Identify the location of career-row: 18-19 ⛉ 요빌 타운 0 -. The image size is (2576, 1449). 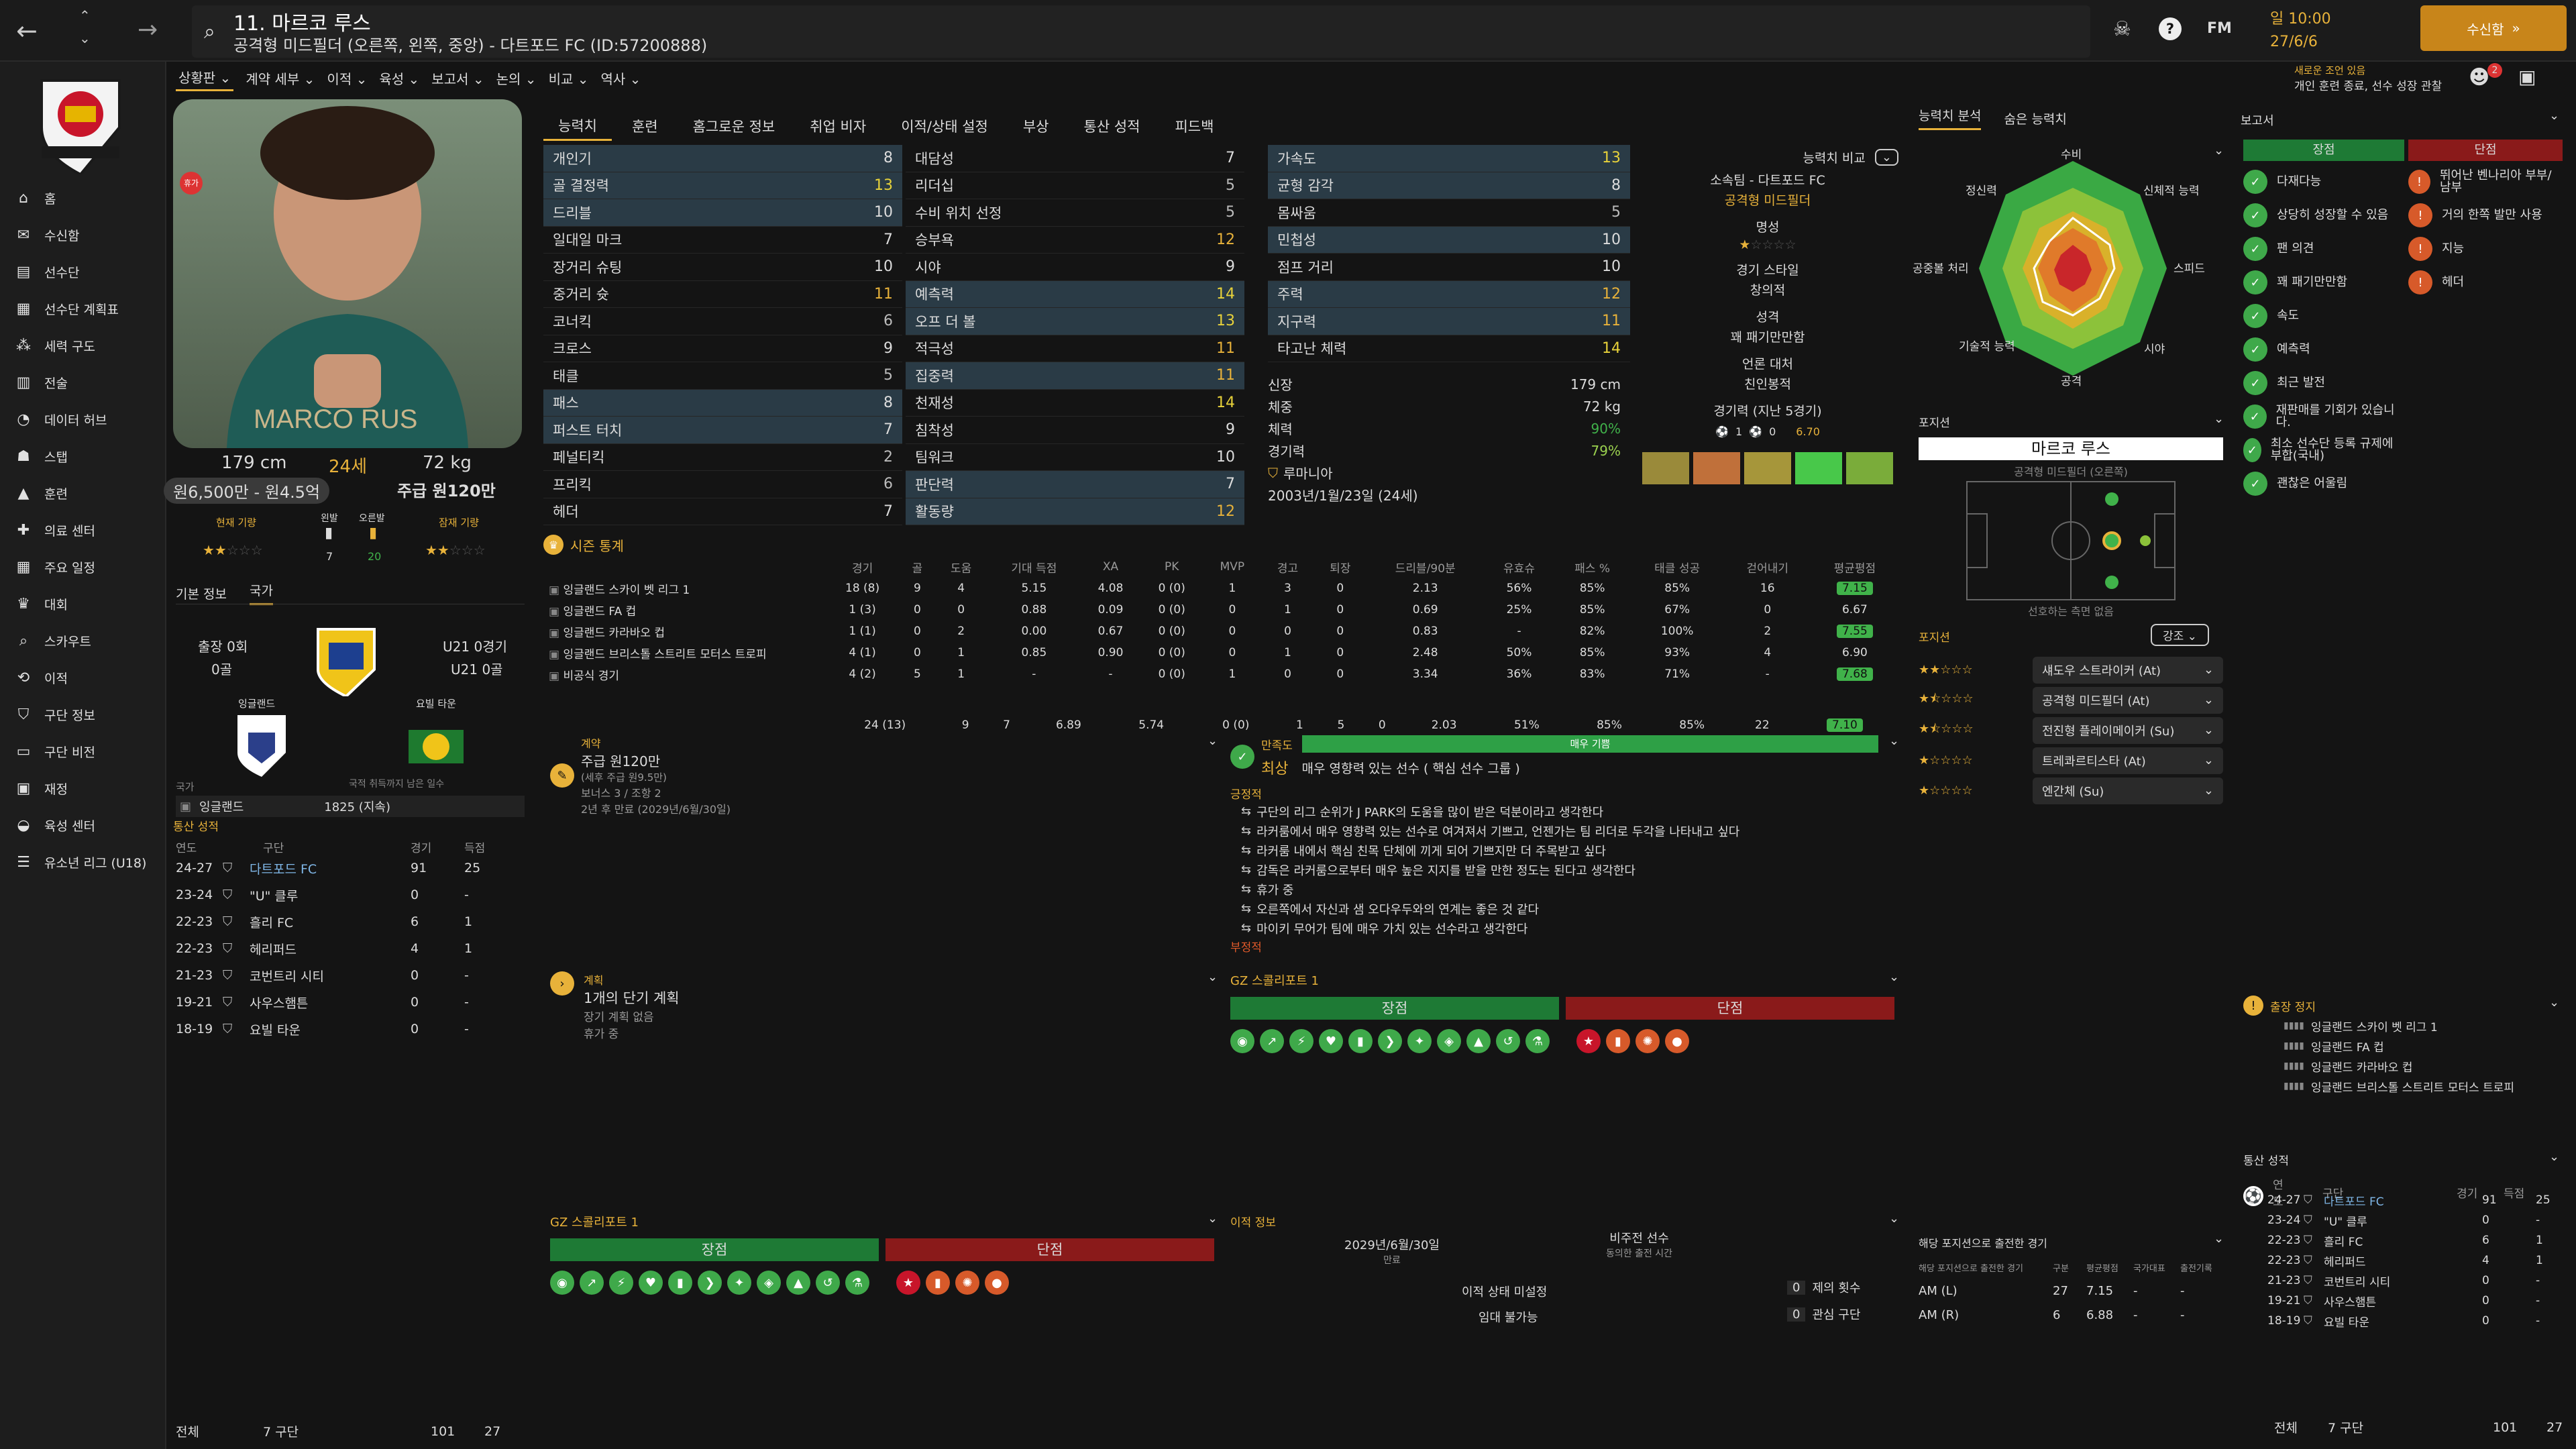
(350, 1029).